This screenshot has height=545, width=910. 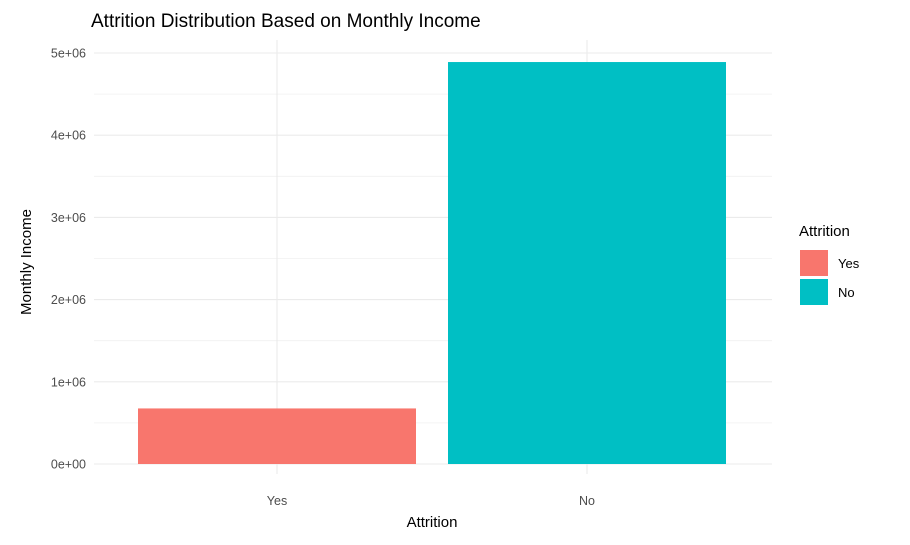 What do you see at coordinates (830, 277) in the screenshot?
I see `legend-items: Yes No` at bounding box center [830, 277].